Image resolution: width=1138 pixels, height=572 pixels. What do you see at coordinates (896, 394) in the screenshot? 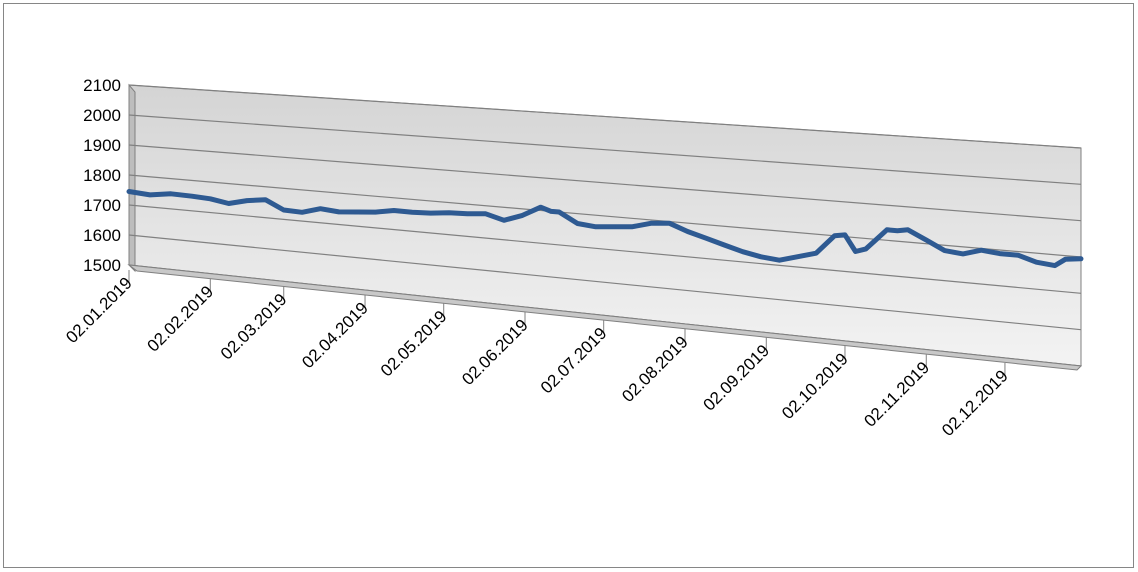
I see `x-tick-label-02.11.2019: 02.11.2019` at bounding box center [896, 394].